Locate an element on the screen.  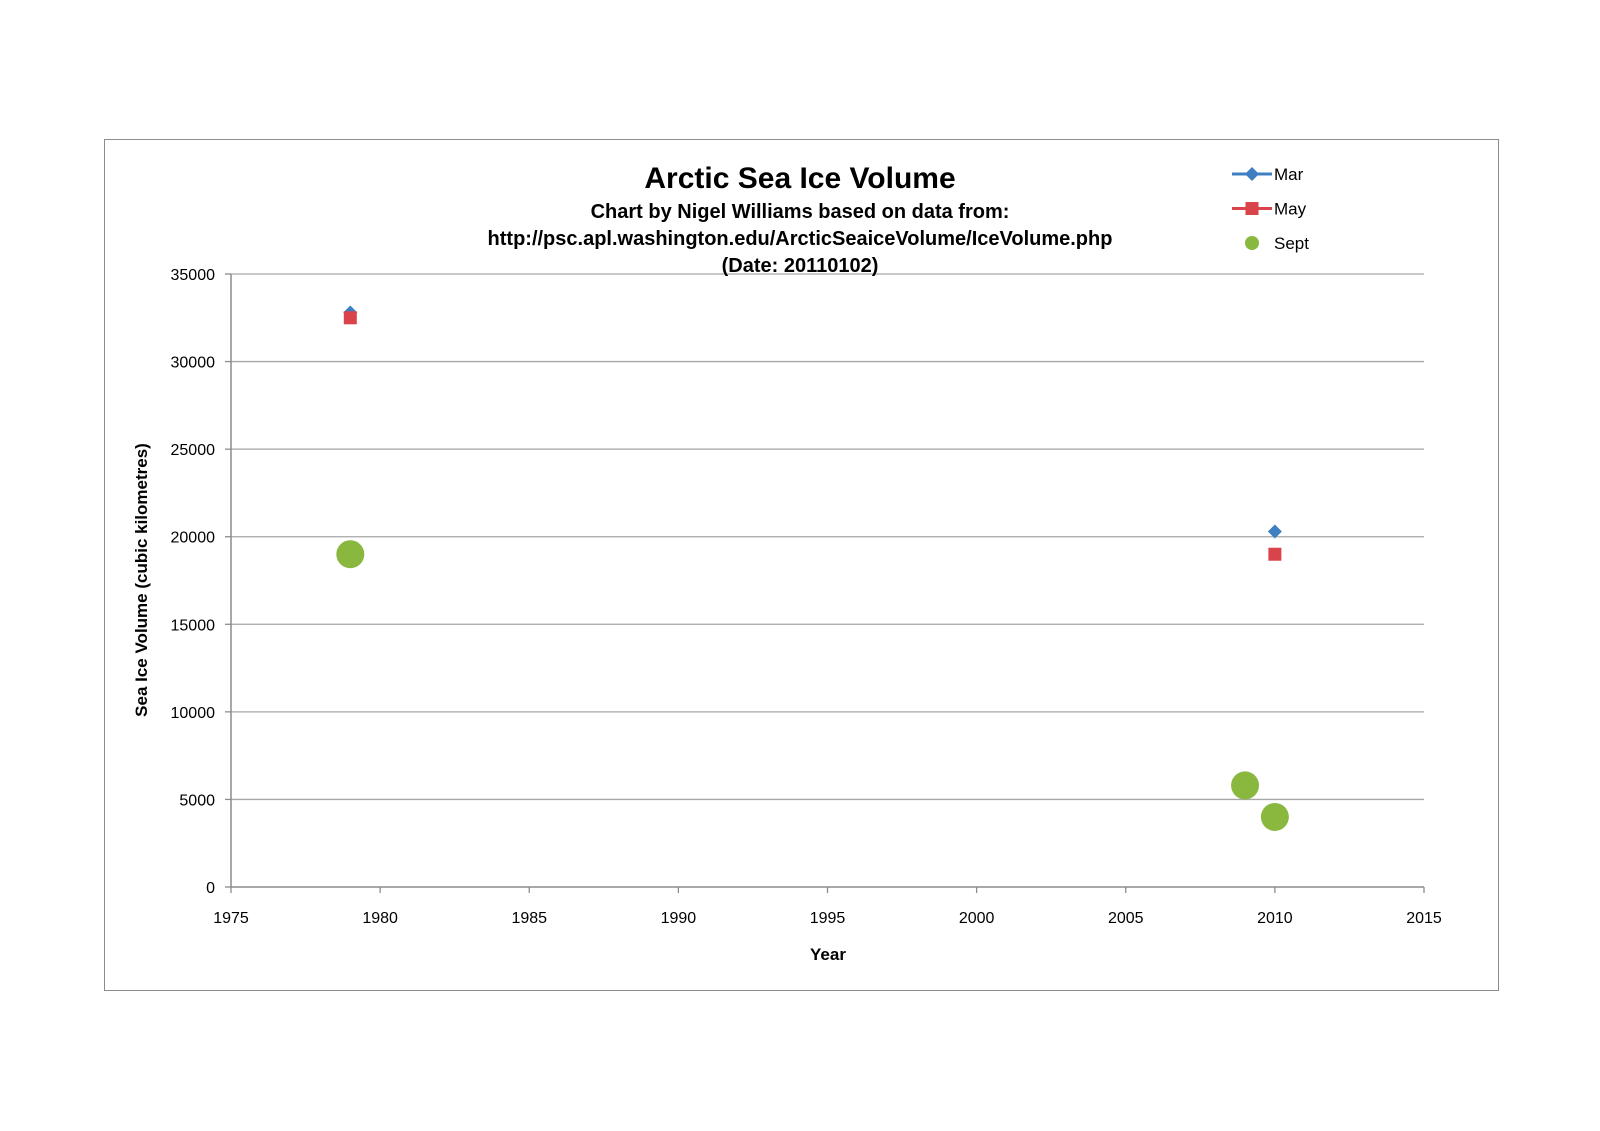
y-tick-label: 20000 is located at coordinates (193, 538).